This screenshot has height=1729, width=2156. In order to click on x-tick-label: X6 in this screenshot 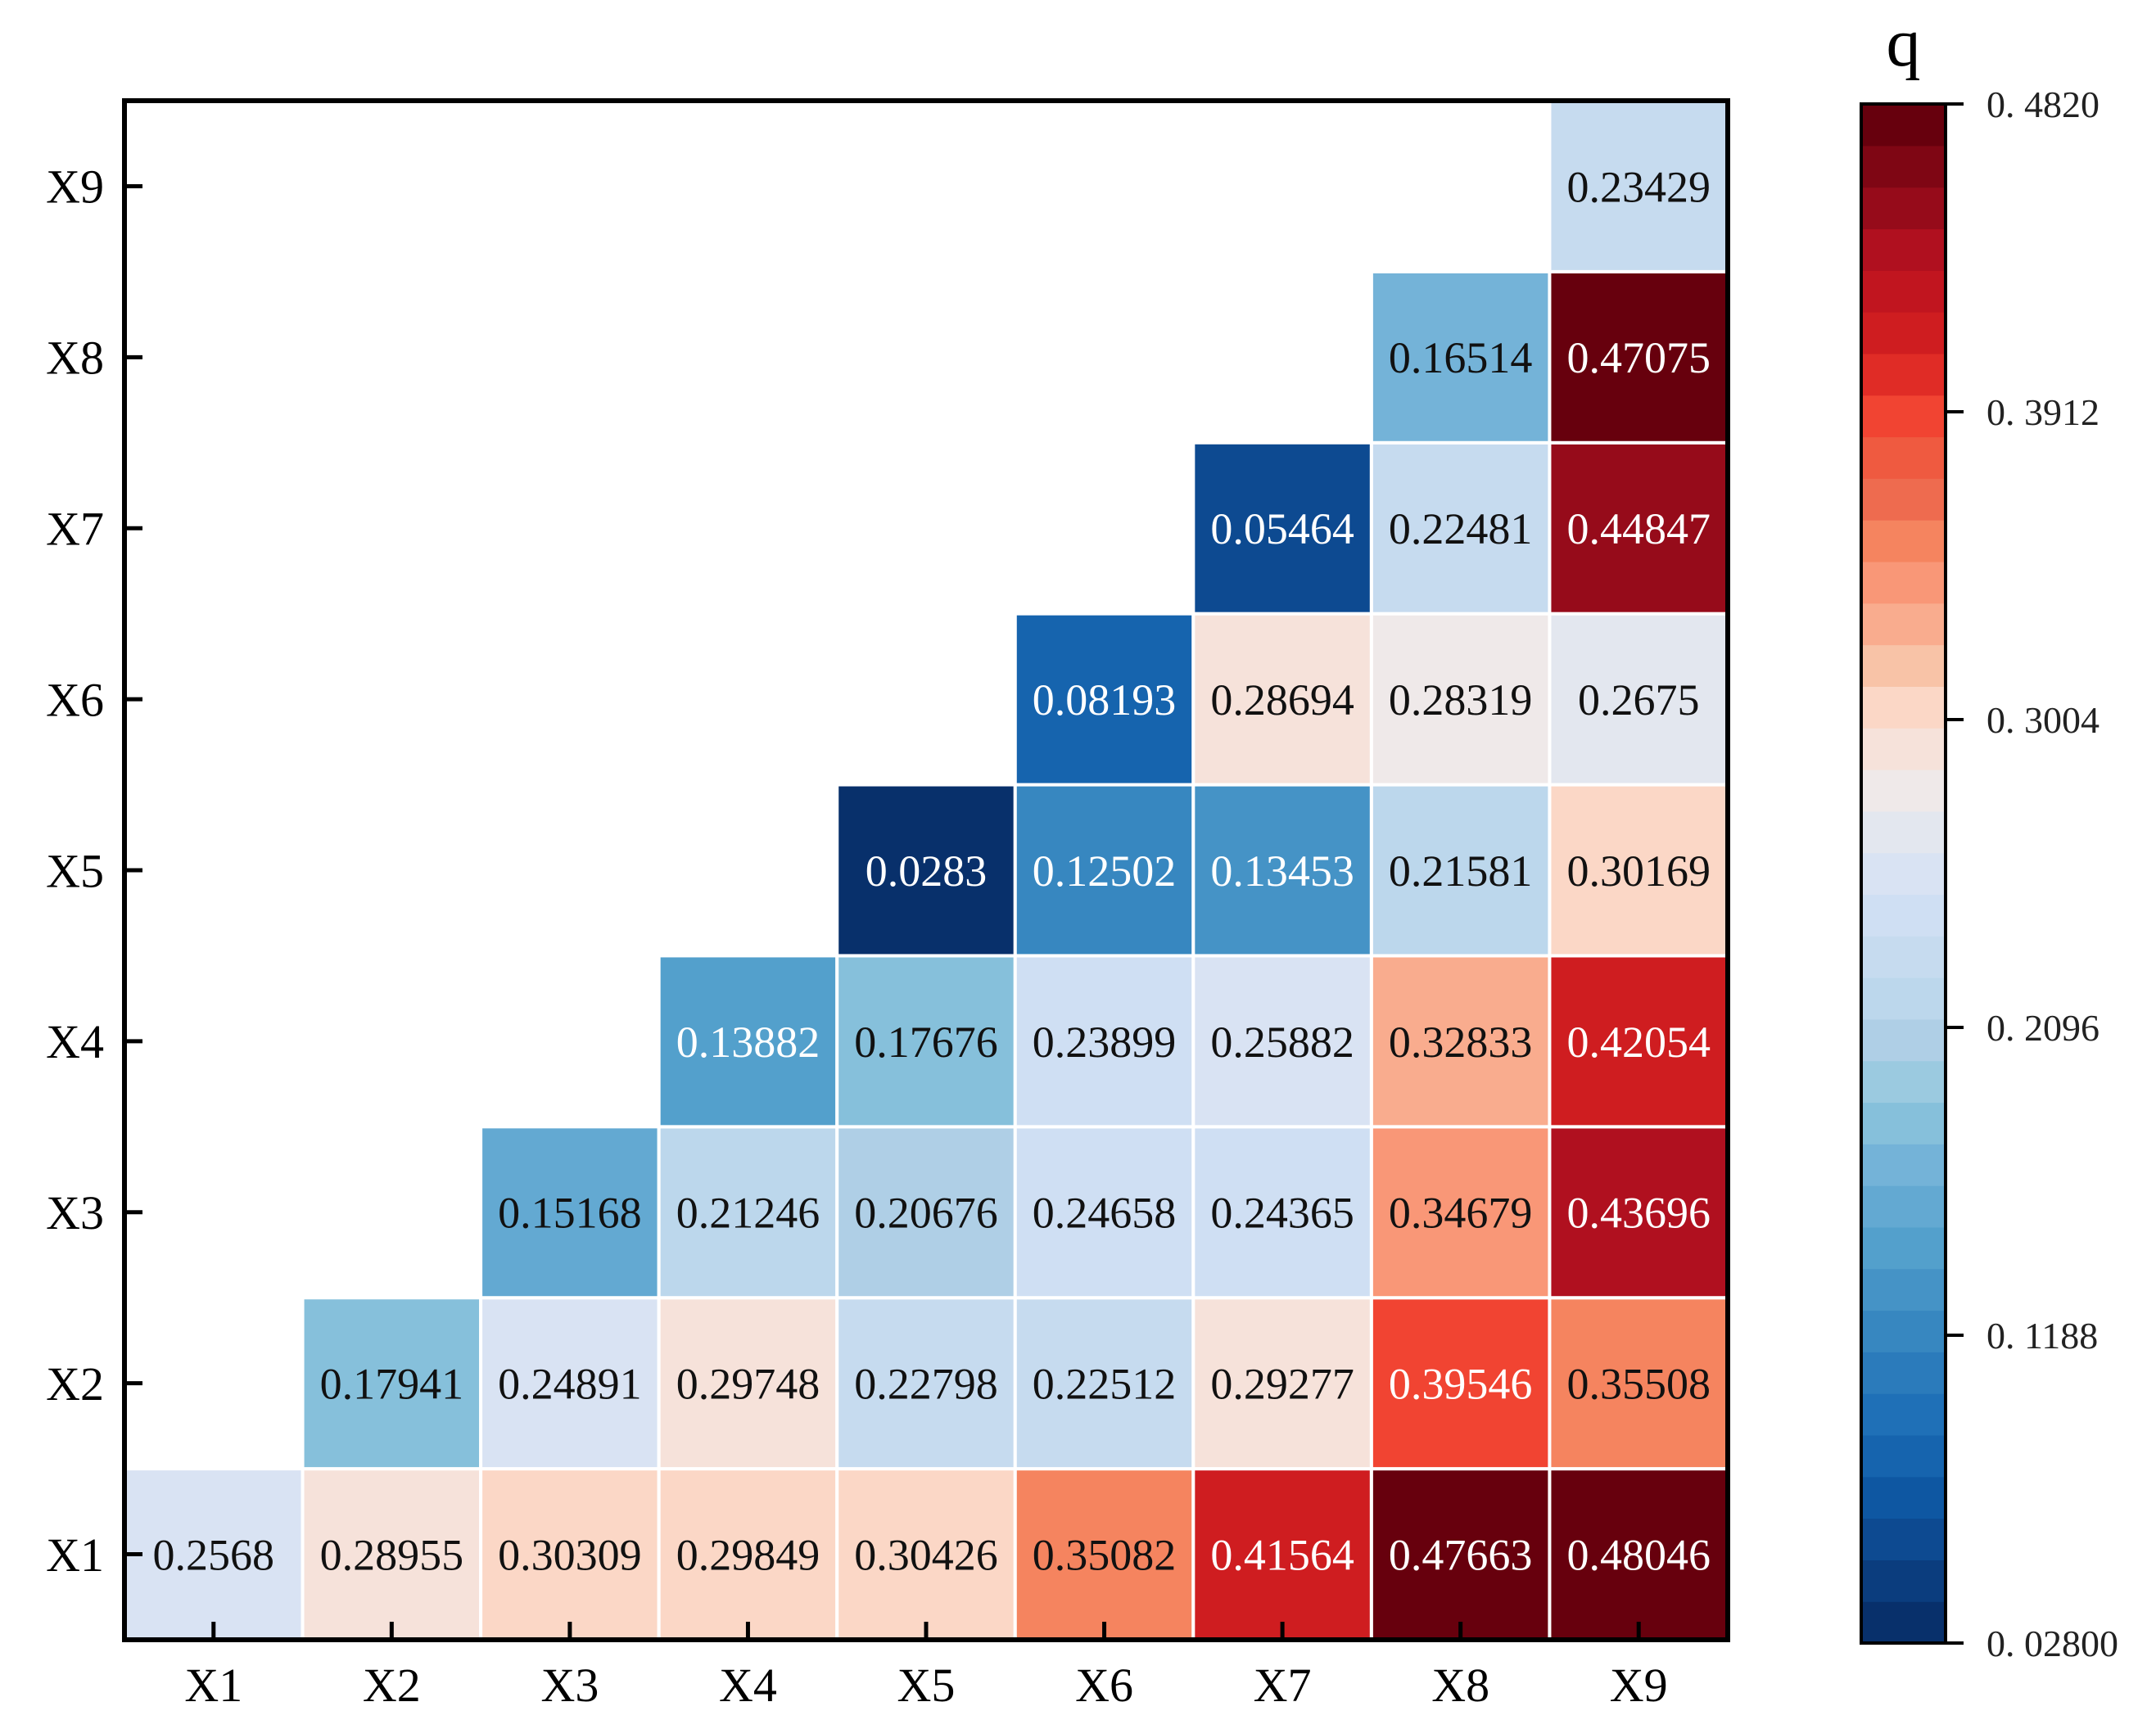, I will do `click(1104, 1685)`.